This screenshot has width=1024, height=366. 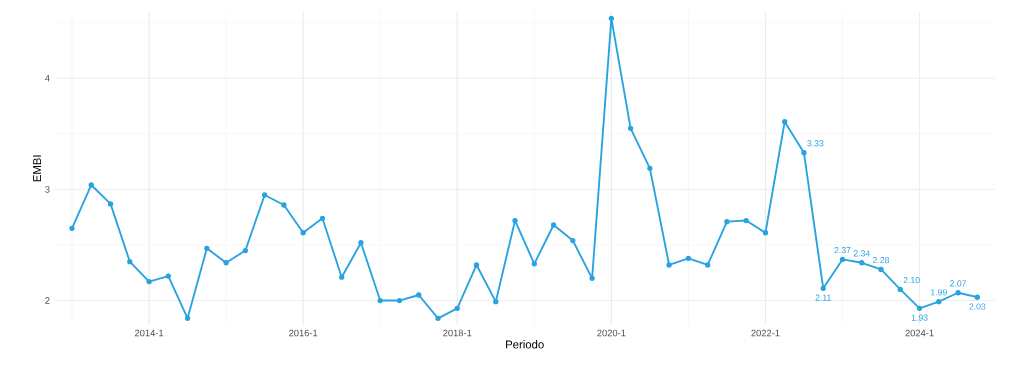 I want to click on data-label: 2.28, so click(x=881, y=260).